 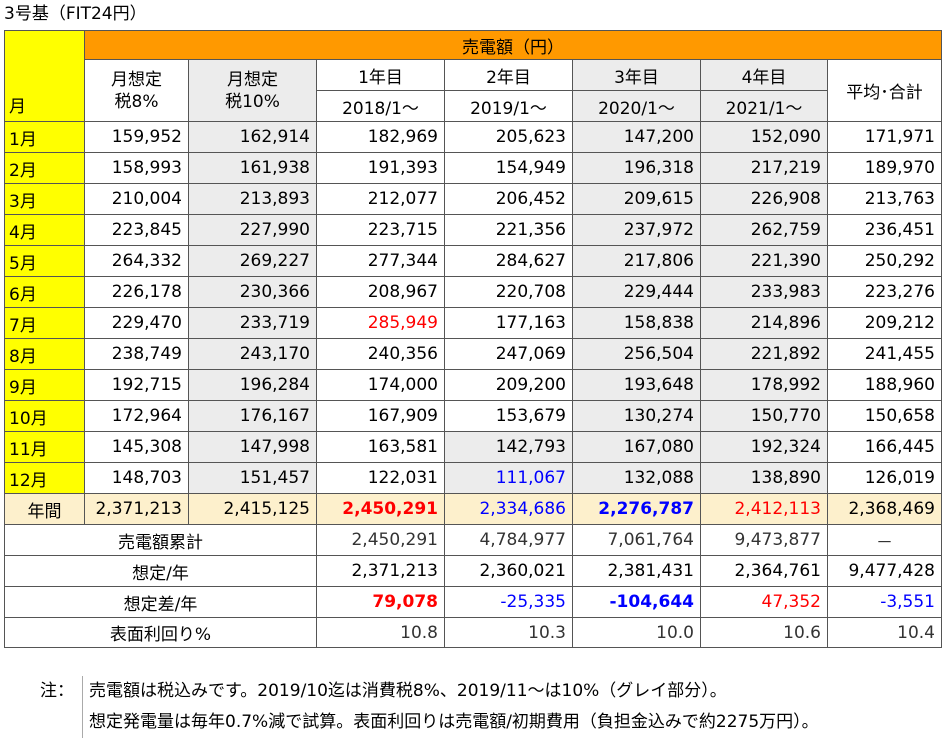 I want to click on value-cell: 284,627, so click(x=508, y=261).